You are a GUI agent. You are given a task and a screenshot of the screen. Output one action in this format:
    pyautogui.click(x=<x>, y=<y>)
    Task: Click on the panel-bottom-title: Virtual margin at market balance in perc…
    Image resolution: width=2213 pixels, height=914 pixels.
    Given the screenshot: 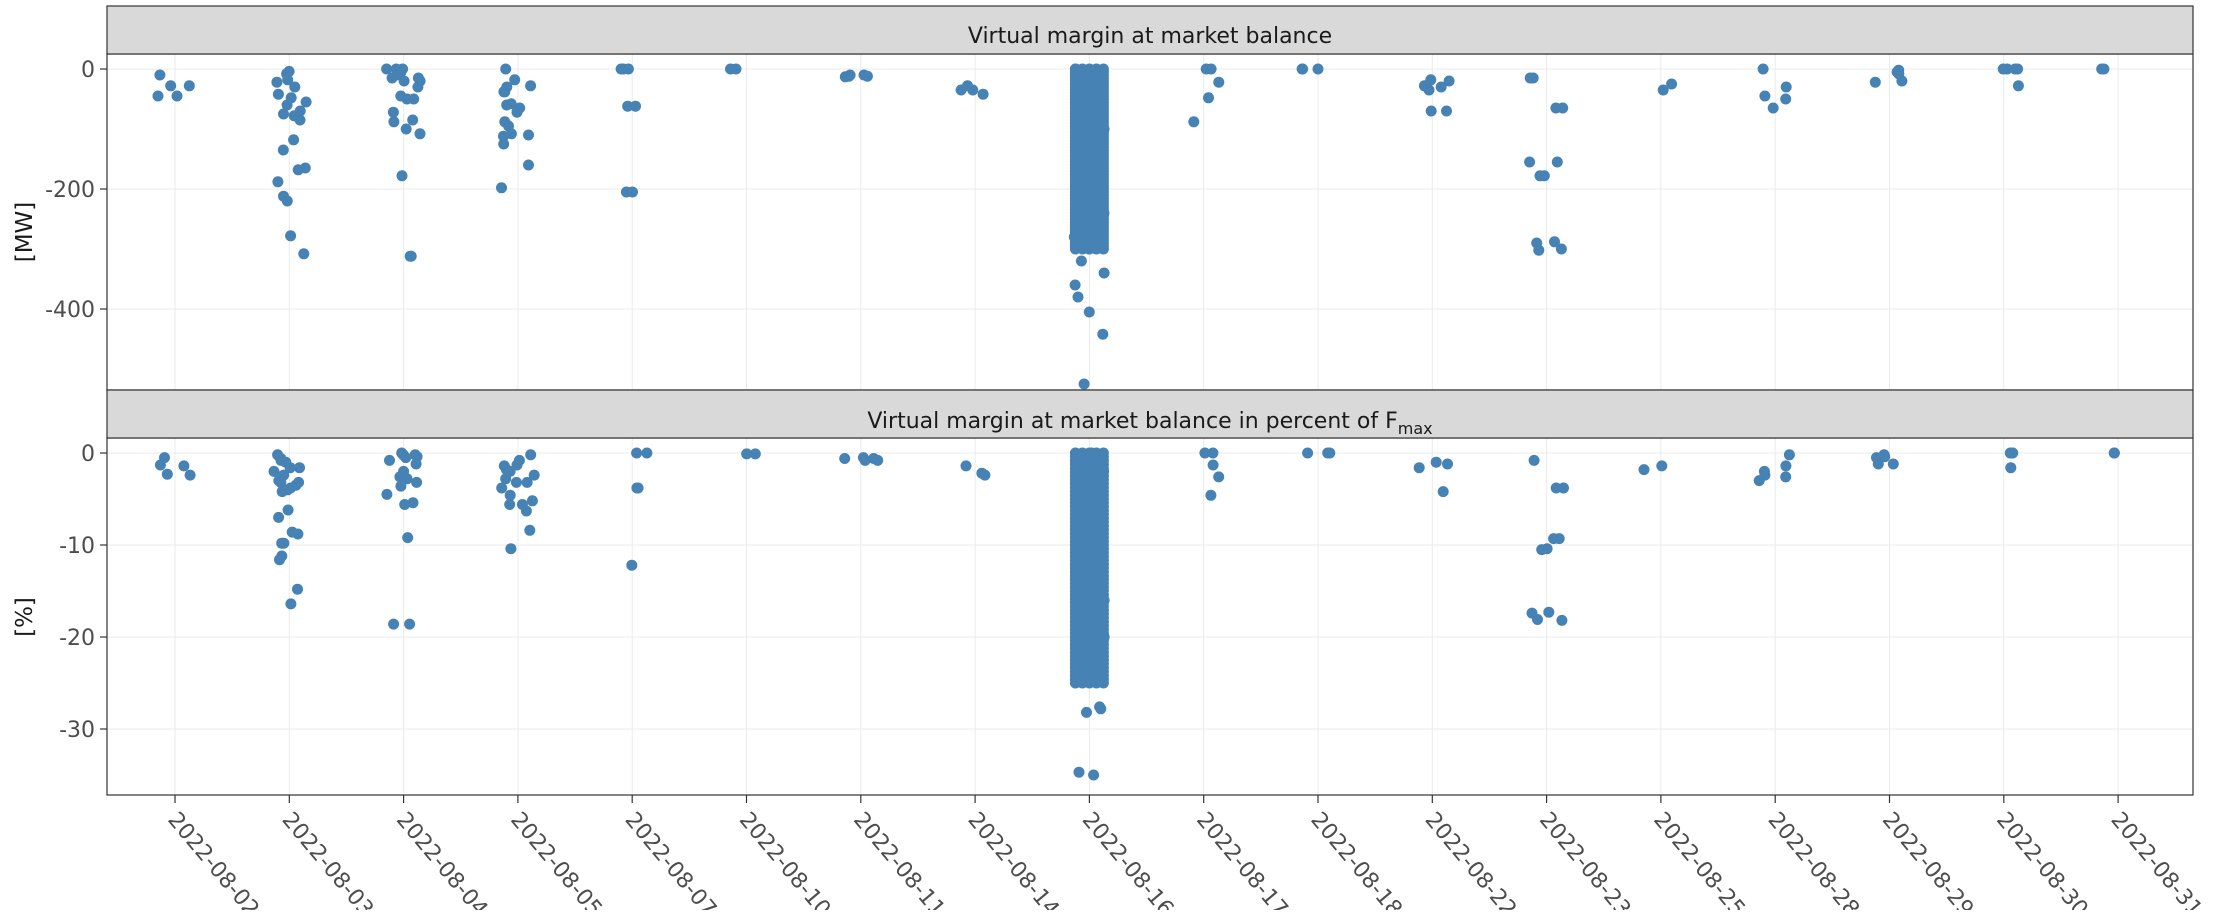 What is the action you would take?
    pyautogui.click(x=1149, y=423)
    